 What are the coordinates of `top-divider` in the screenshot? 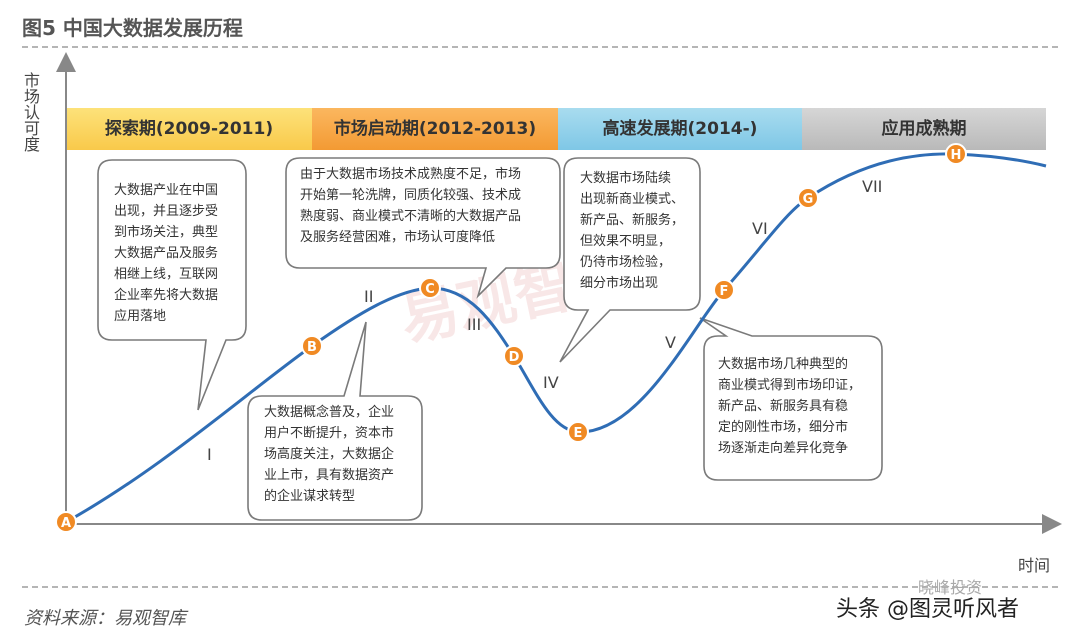 It's located at (540, 47).